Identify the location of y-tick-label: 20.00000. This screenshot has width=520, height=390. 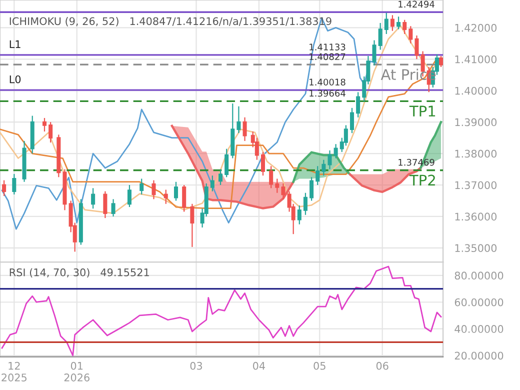
(479, 356).